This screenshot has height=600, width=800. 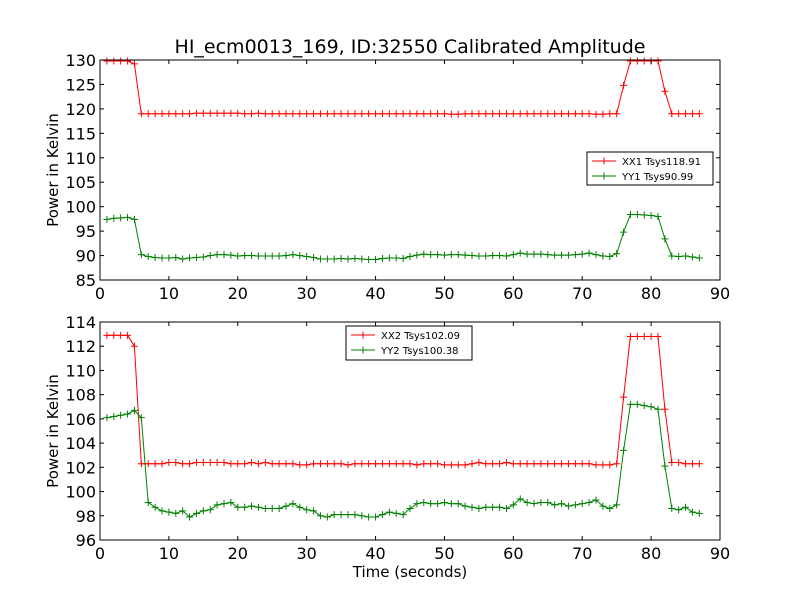 What do you see at coordinates (409, 343) in the screenshot?
I see `legend-box` at bounding box center [409, 343].